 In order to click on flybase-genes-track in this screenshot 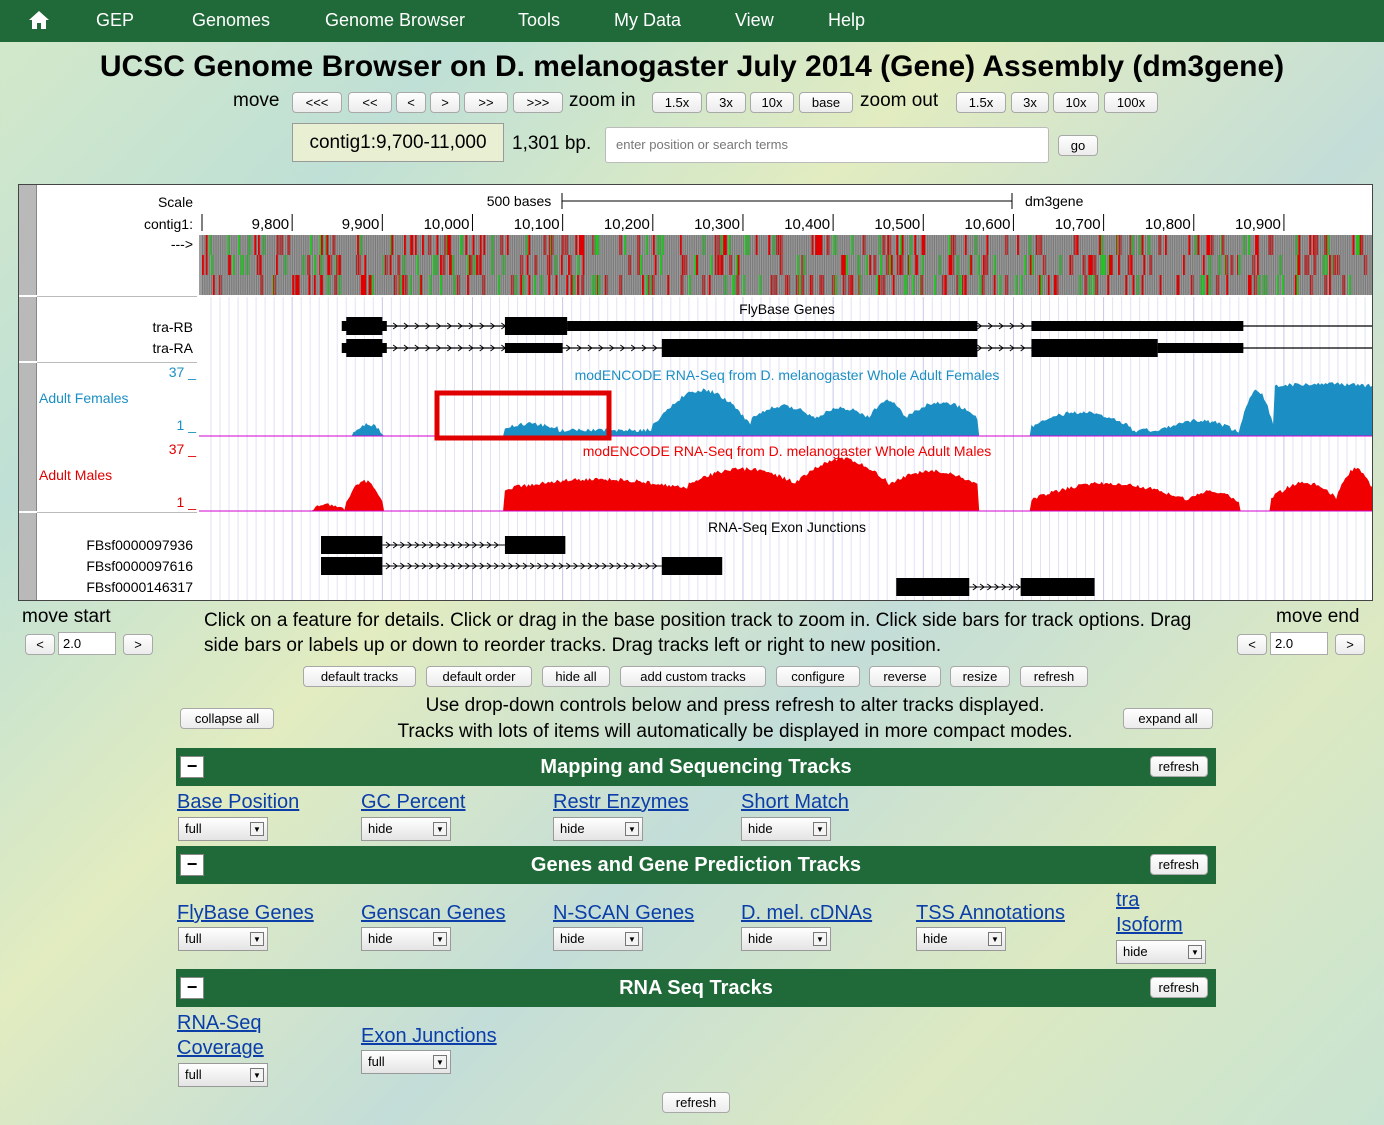, I will do `click(857, 337)`.